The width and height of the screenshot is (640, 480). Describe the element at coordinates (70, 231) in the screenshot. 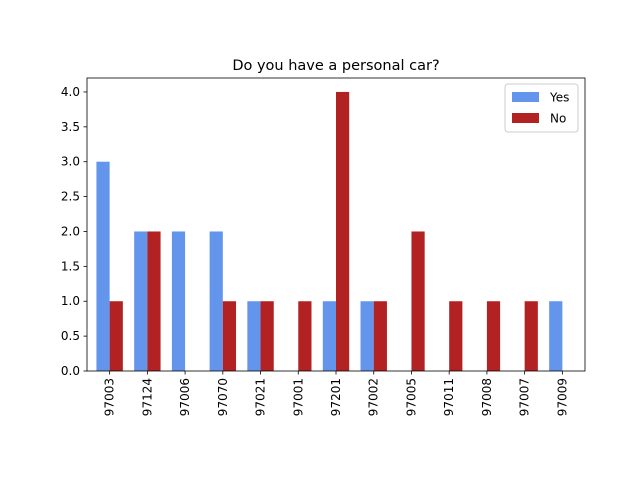

I see `y-tick-label: 2.0` at that location.